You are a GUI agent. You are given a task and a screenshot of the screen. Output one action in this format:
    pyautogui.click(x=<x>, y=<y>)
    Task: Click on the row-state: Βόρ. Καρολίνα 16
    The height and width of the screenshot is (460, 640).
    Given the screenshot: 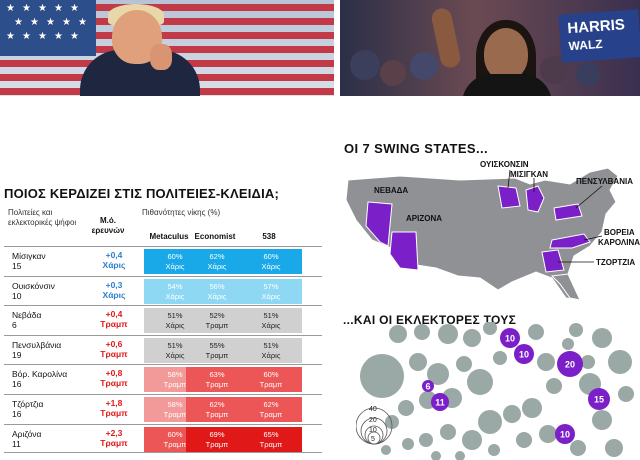 What is the action you would take?
    pyautogui.click(x=40, y=379)
    